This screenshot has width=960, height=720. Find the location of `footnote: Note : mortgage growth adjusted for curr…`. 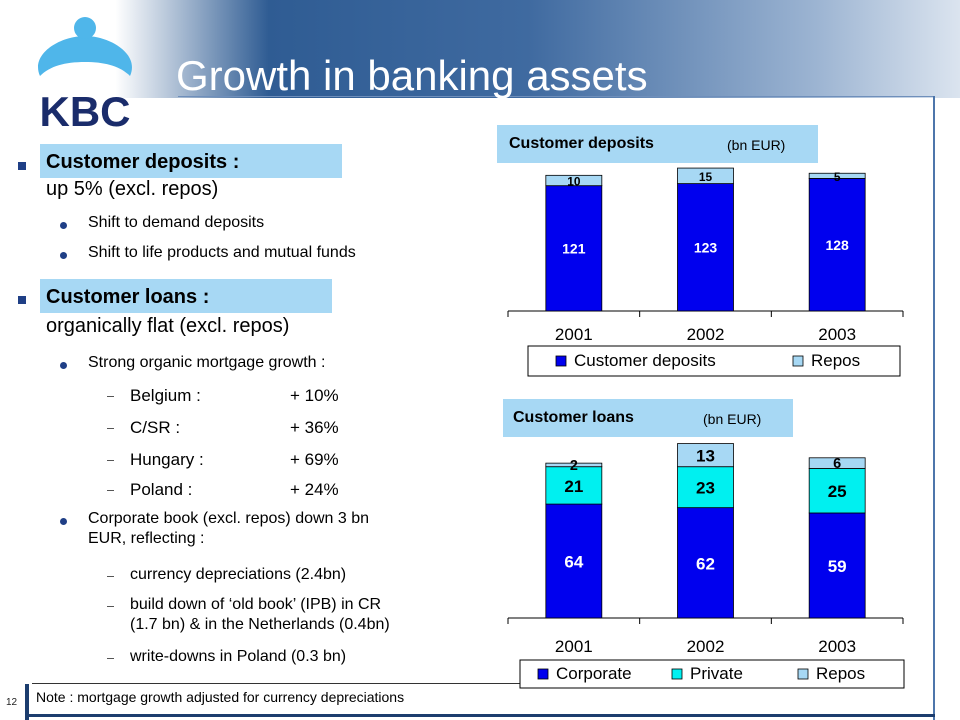

footnote: Note : mortgage growth adjusted for curr… is located at coordinates (280, 697).